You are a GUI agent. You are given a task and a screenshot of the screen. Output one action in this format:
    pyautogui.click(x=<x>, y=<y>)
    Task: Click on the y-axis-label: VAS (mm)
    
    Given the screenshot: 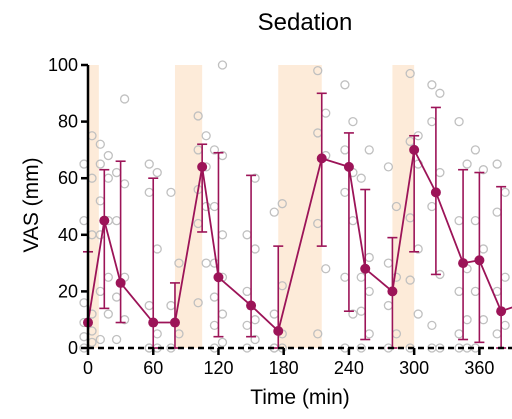 What is the action you would take?
    pyautogui.click(x=31, y=204)
    